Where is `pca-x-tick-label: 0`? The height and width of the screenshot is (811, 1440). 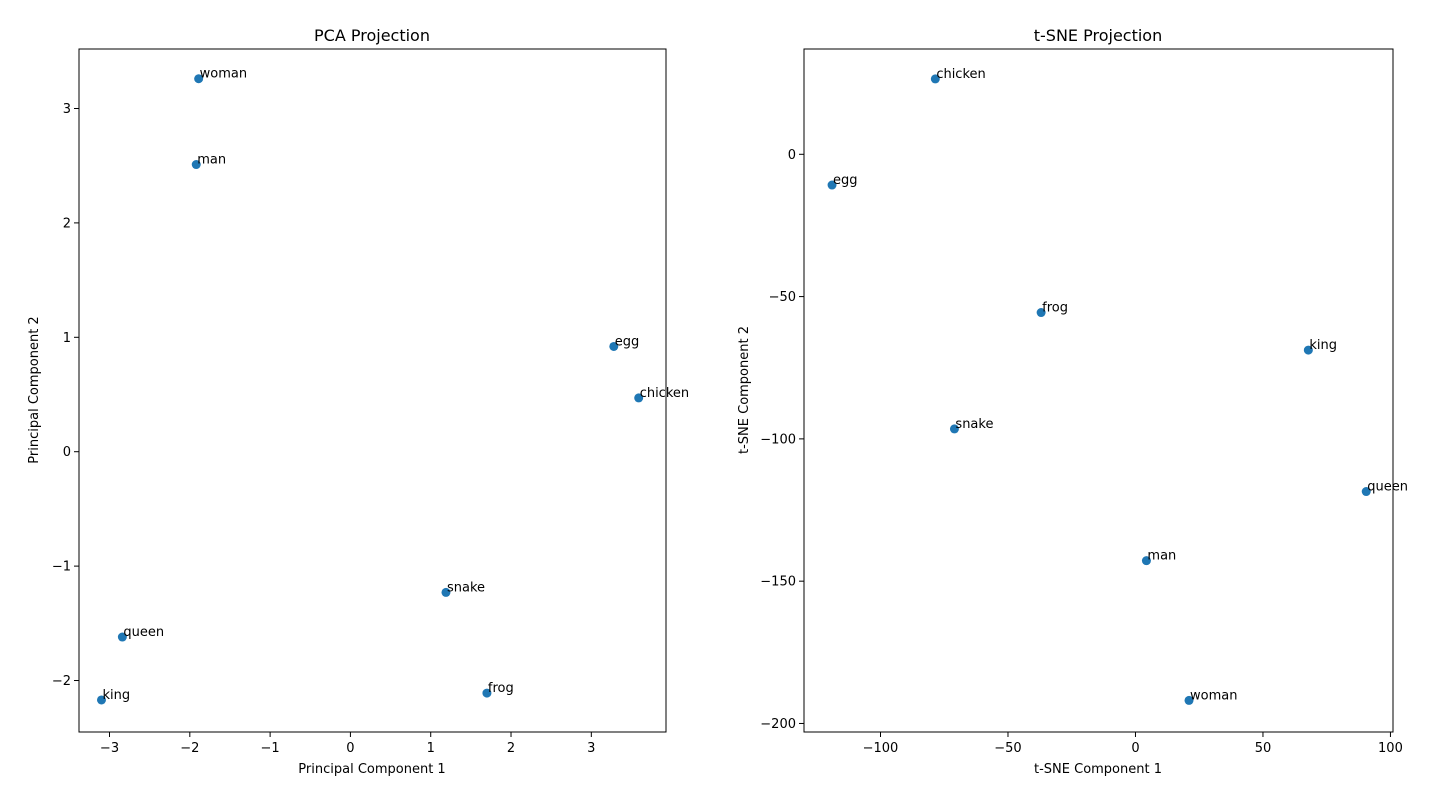 pca-x-tick-label: 0 is located at coordinates (350, 748).